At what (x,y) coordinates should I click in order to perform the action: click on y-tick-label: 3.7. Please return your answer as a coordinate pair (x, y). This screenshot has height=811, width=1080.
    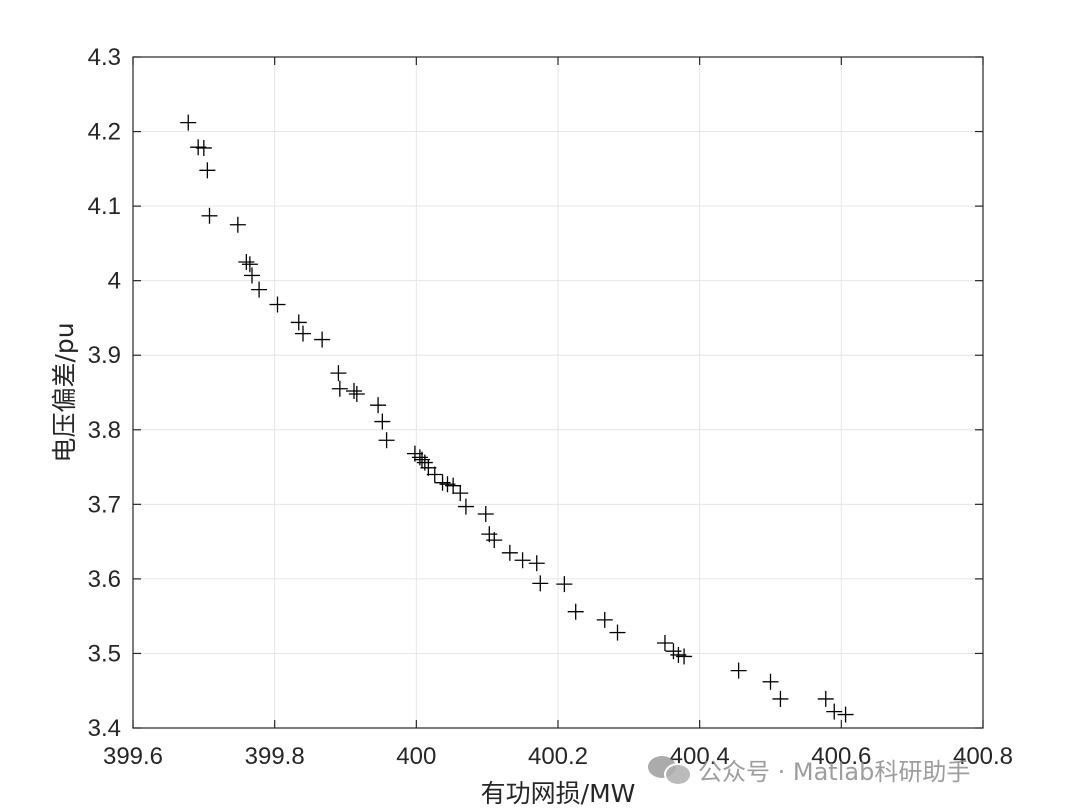
    Looking at the image, I should click on (104, 504).